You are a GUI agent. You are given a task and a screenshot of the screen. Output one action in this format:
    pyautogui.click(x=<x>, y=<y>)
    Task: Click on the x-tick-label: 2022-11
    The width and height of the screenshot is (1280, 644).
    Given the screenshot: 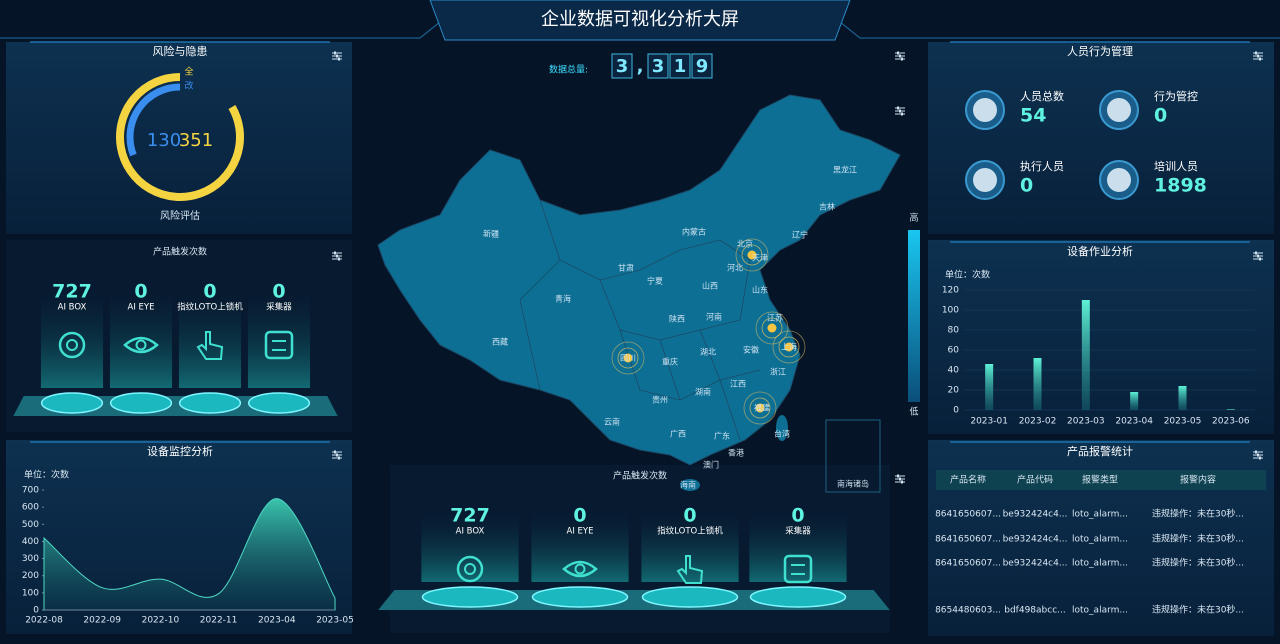 What is the action you would take?
    pyautogui.click(x=219, y=621)
    